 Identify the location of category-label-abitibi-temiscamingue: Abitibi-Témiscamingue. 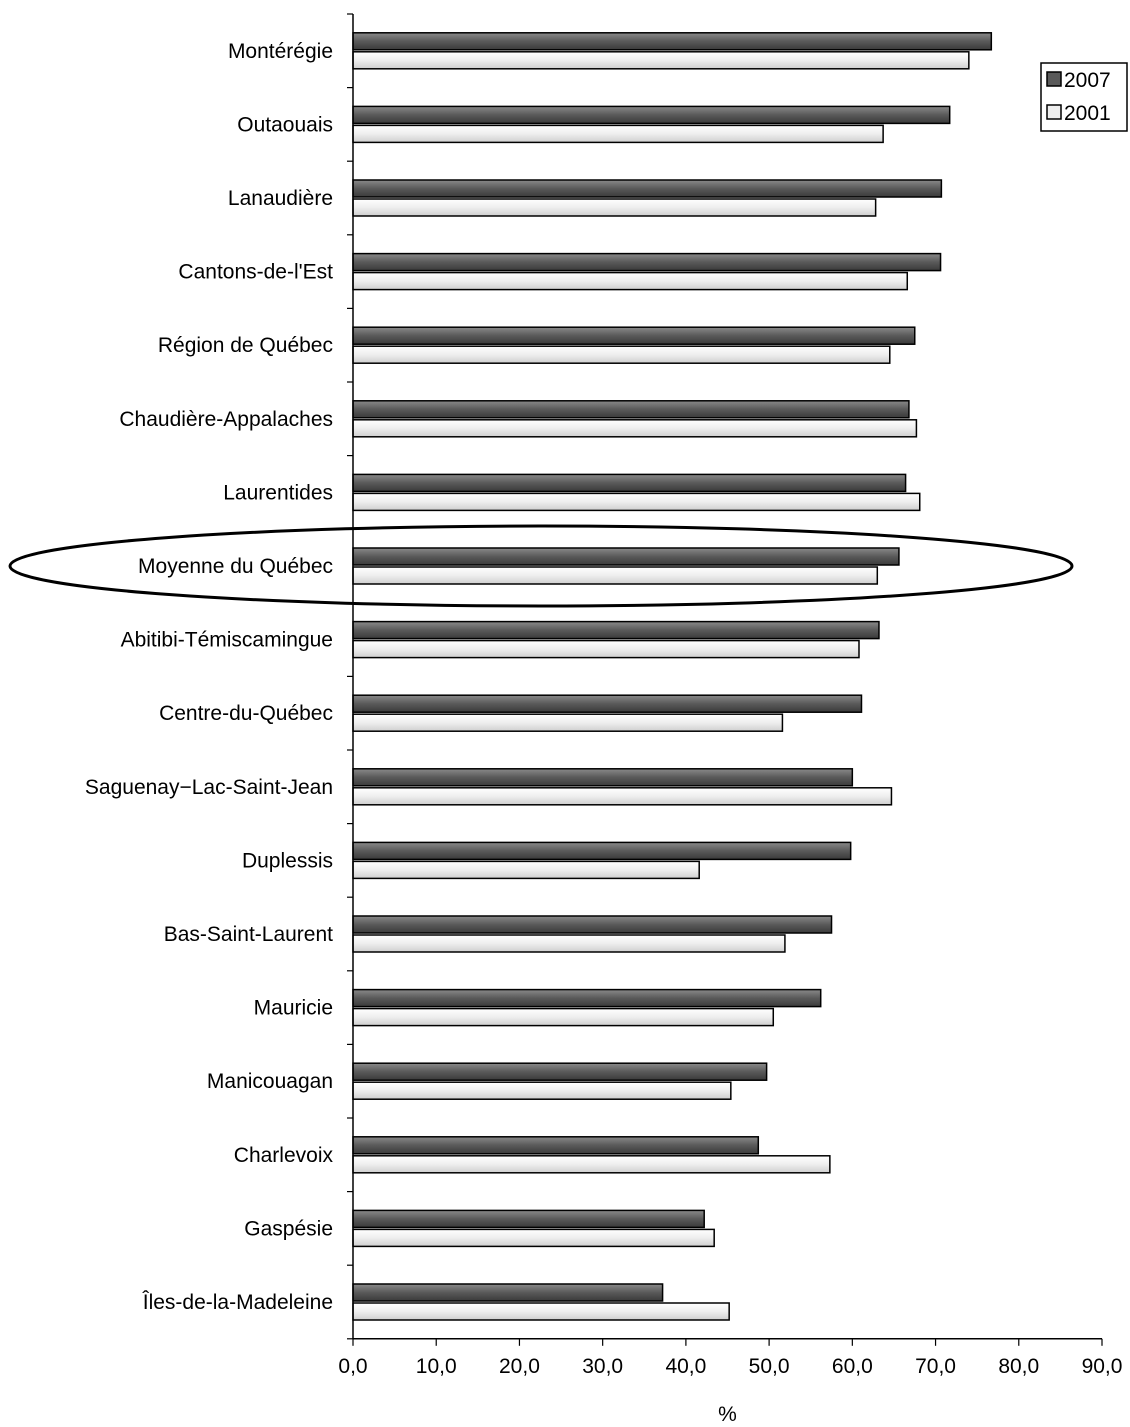
(227, 640).